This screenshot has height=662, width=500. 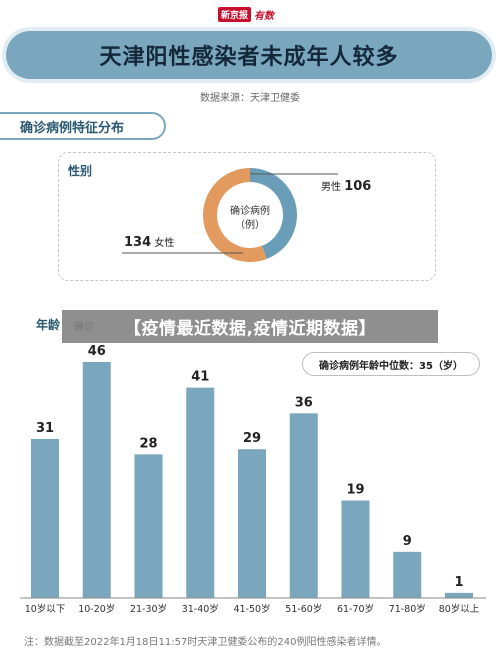 I want to click on masthead-tag: 有数, so click(x=264, y=16).